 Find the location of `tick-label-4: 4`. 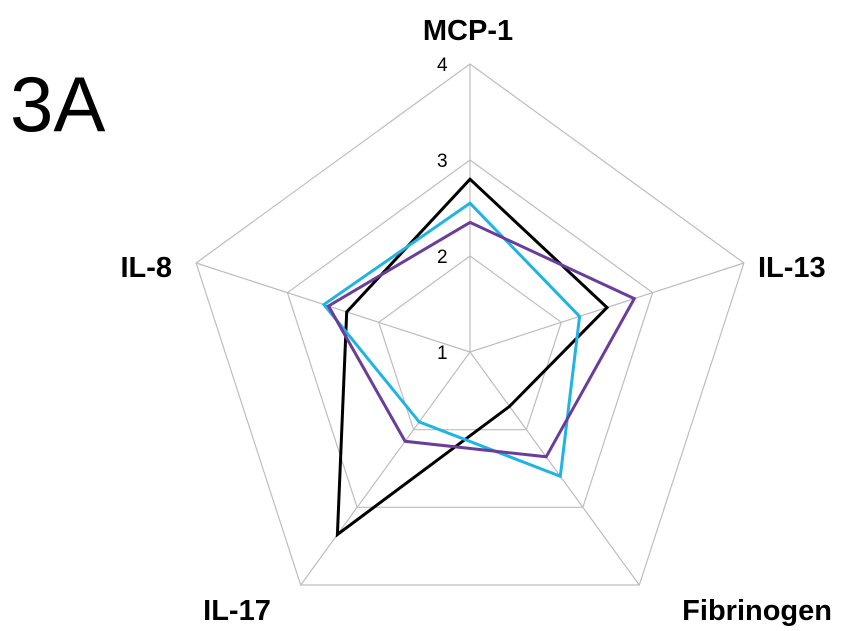

tick-label-4: 4 is located at coordinates (442, 65).